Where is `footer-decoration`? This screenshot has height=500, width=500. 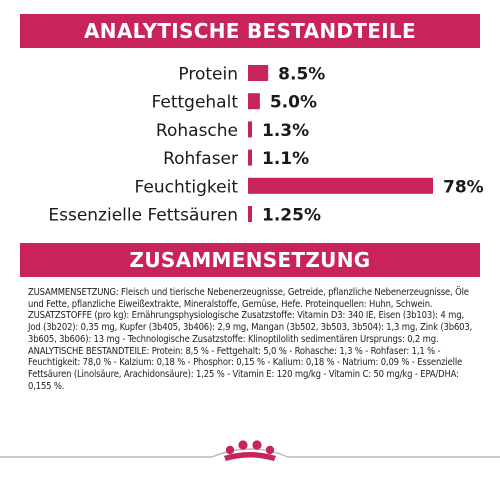 footer-decoration is located at coordinates (250, 450).